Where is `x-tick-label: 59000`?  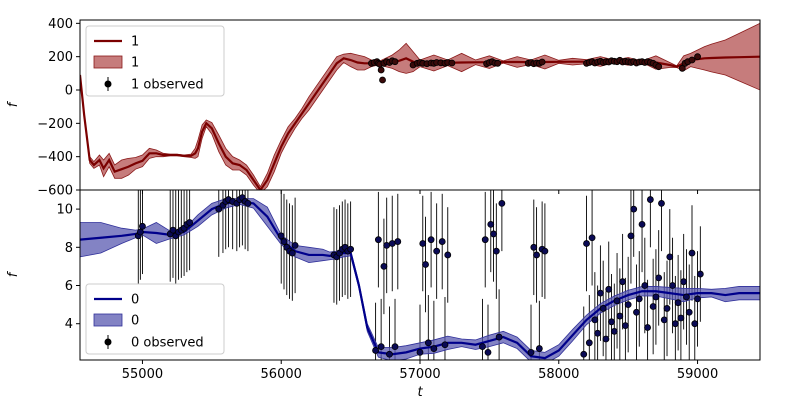
x-tick-label: 59000 is located at coordinates (697, 374).